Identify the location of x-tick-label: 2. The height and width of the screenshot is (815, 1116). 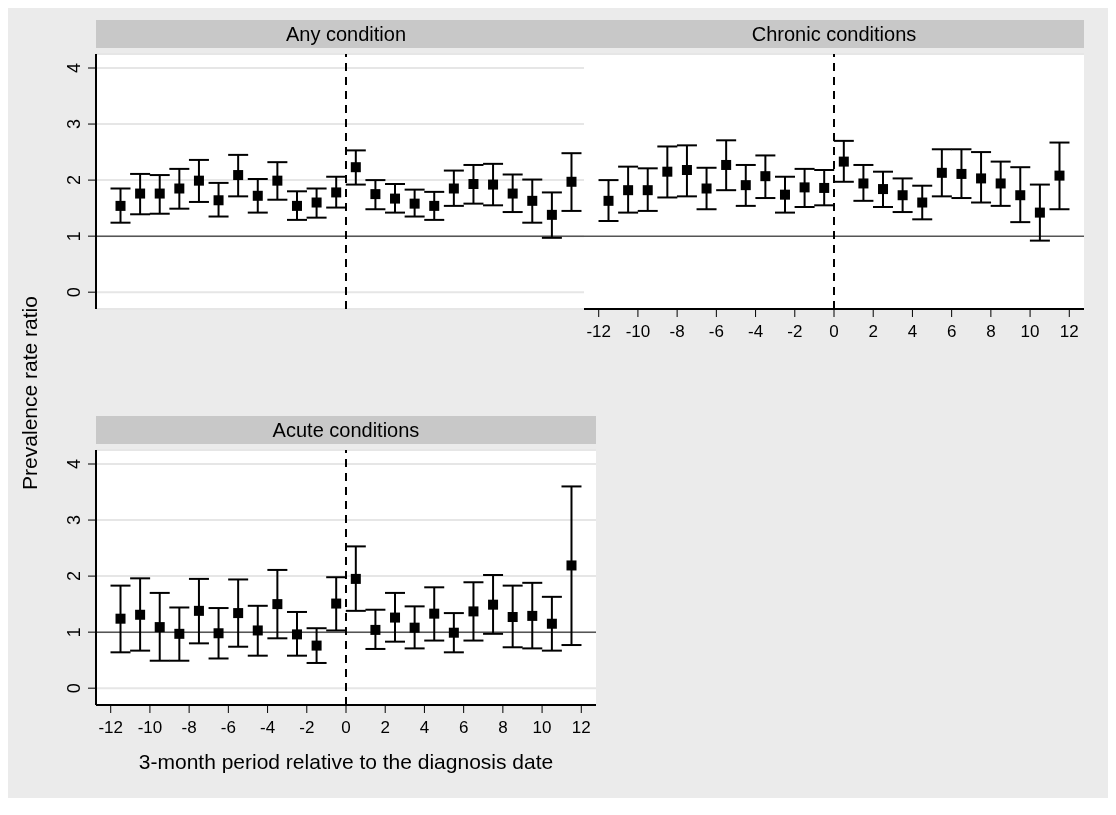
(385, 727).